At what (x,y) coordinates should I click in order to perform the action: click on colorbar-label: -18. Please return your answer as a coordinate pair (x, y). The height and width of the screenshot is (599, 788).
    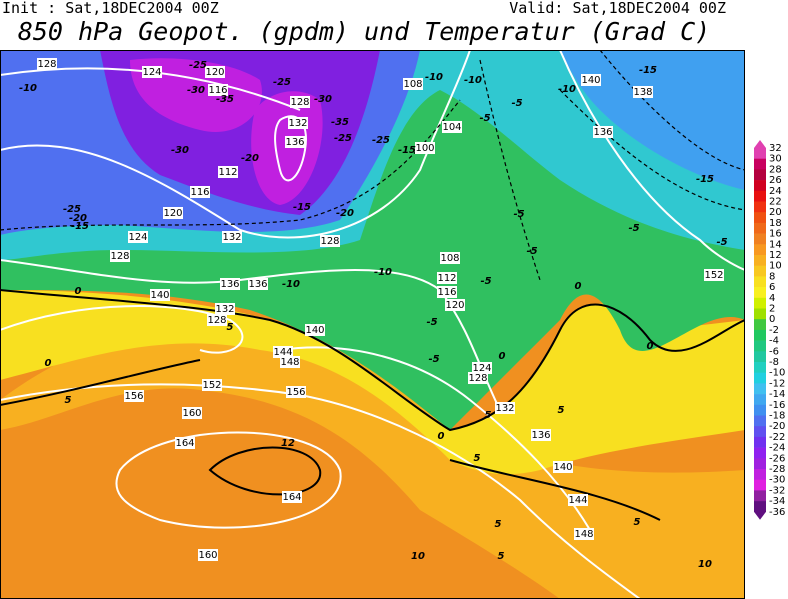
    Looking at the image, I should click on (777, 416).